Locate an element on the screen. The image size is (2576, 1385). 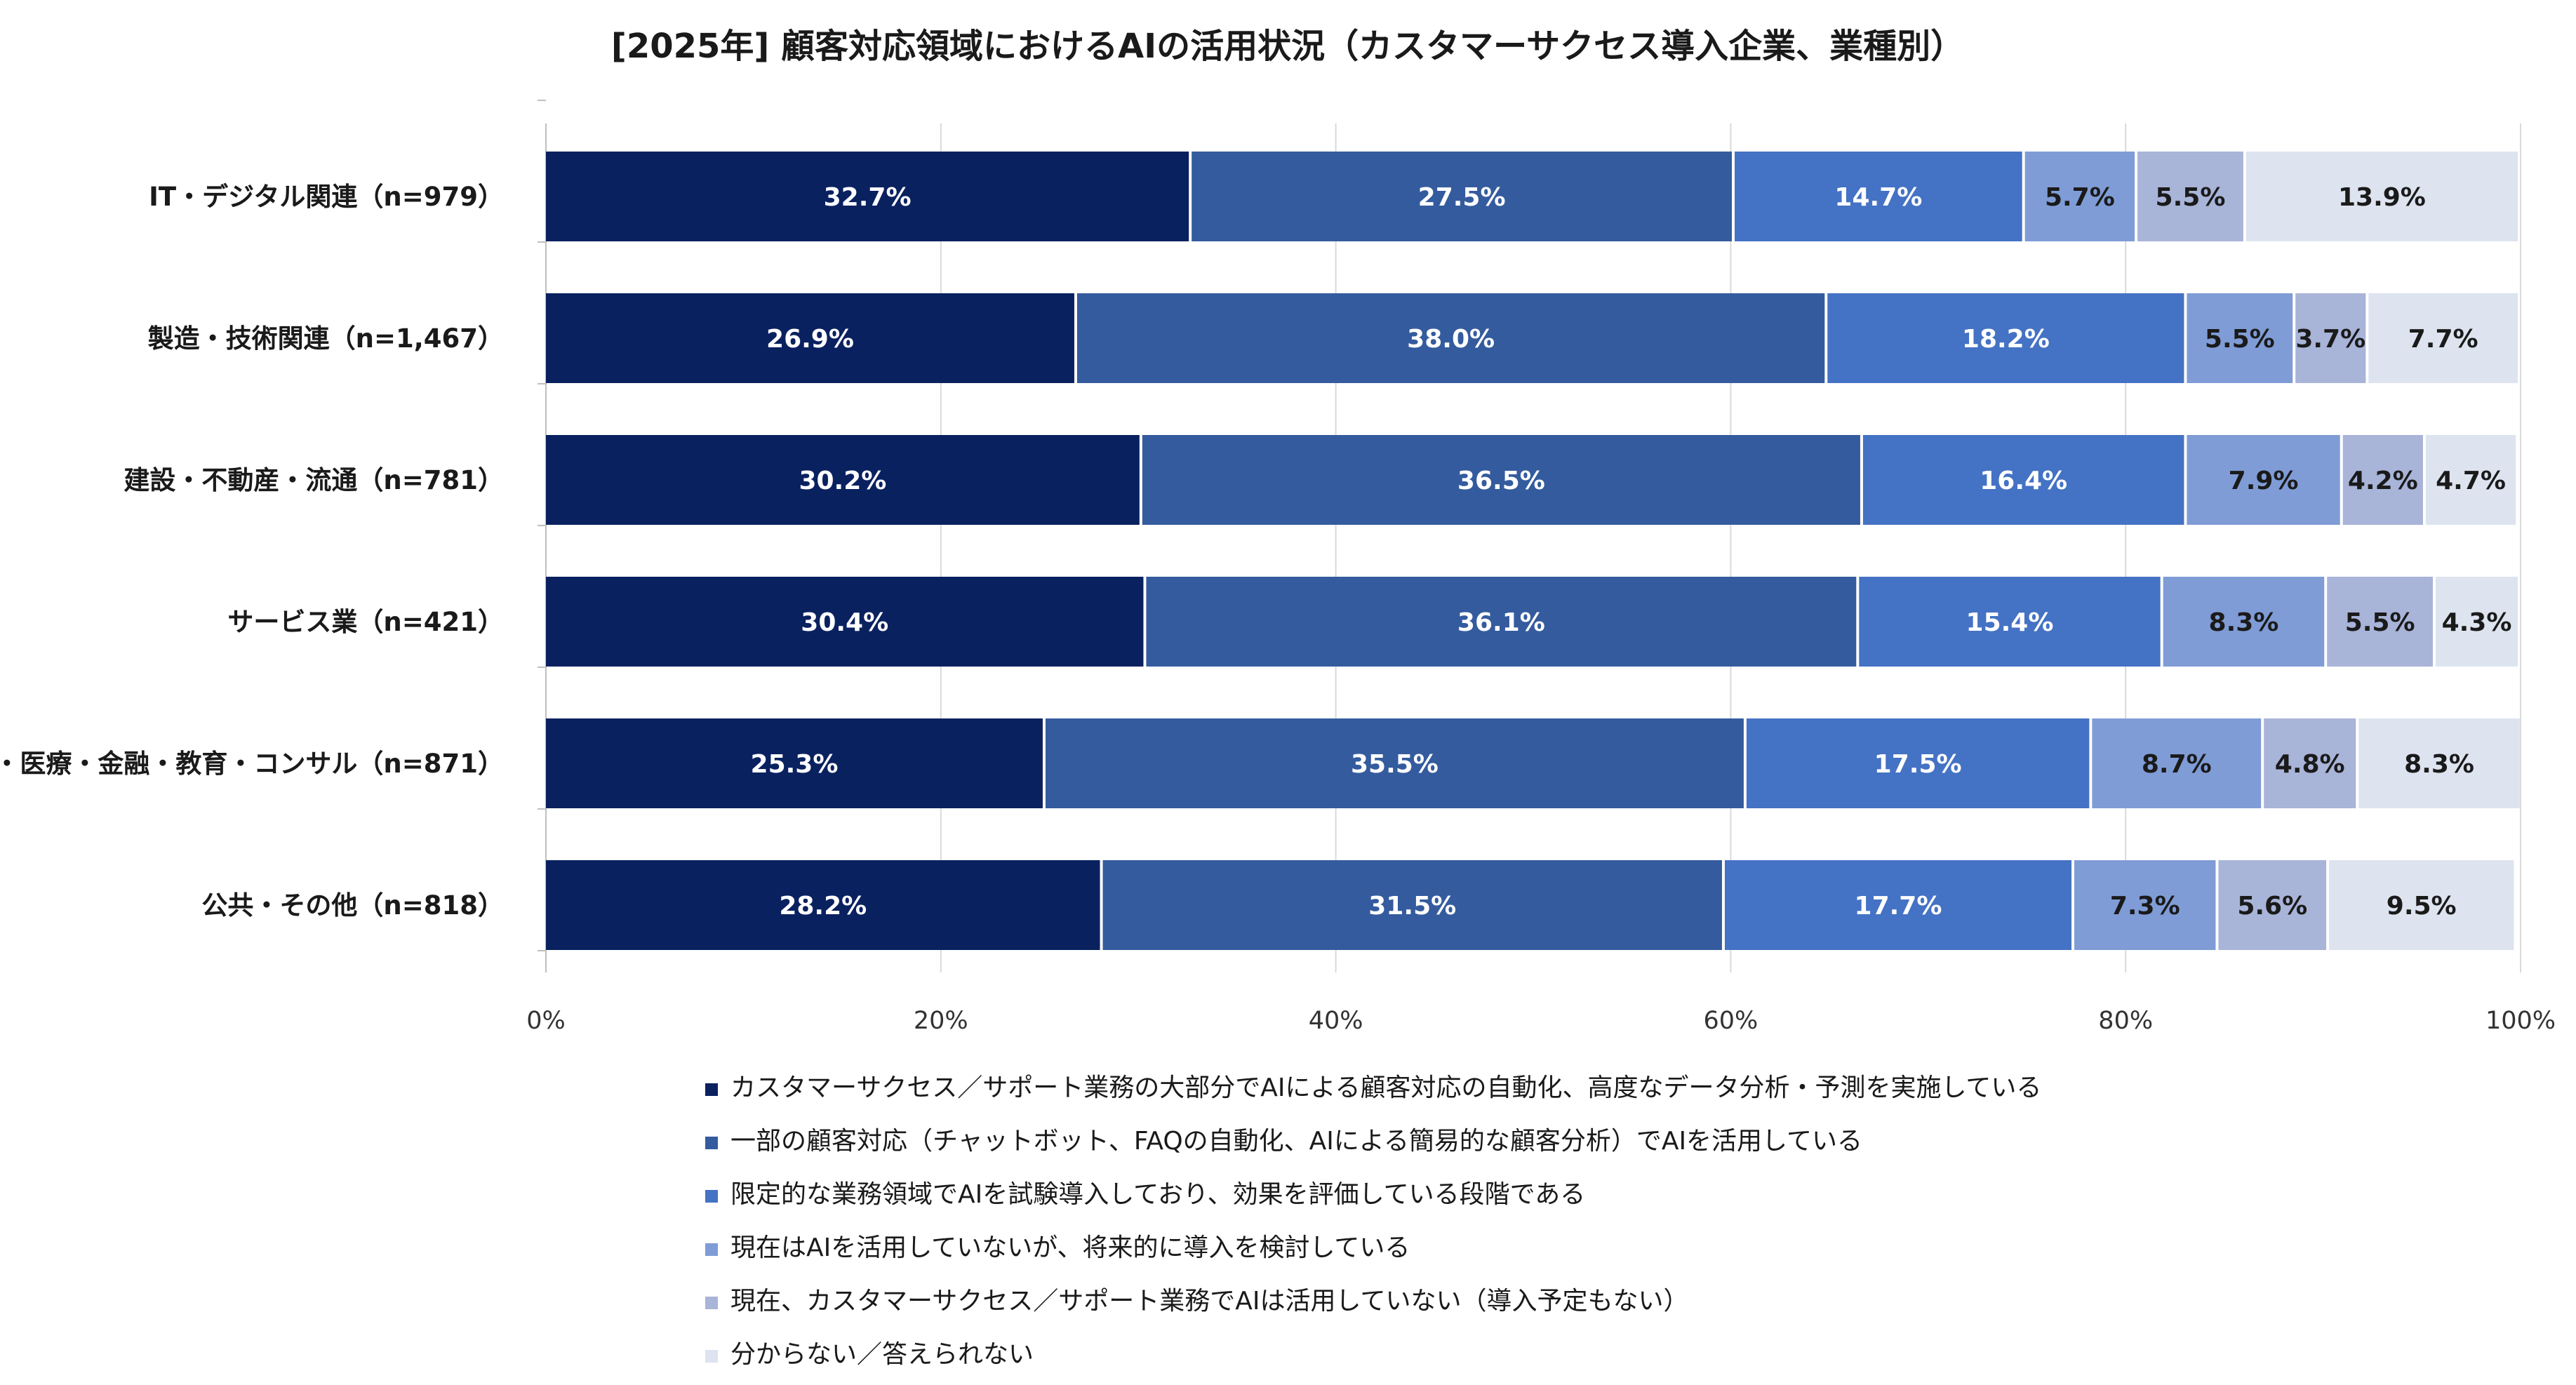
data-label: 8.7% is located at coordinates (2177, 765).